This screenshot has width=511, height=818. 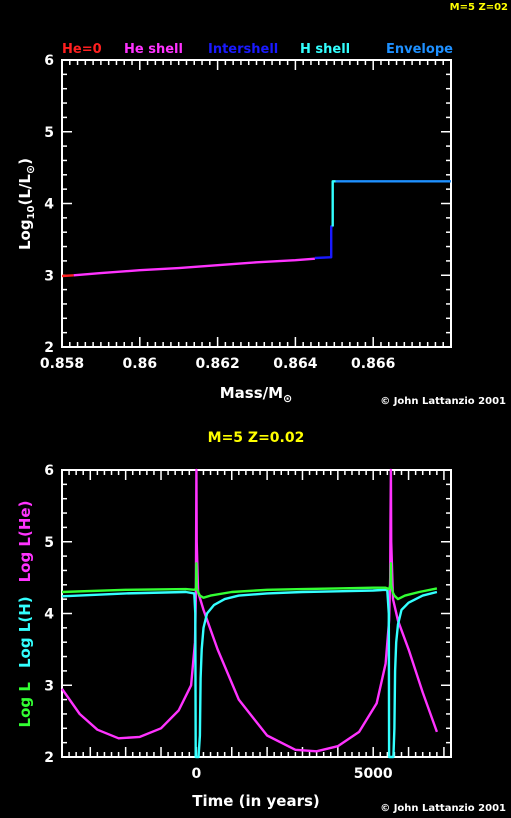 I want to click on series-line-log-l, so click(x=249, y=581).